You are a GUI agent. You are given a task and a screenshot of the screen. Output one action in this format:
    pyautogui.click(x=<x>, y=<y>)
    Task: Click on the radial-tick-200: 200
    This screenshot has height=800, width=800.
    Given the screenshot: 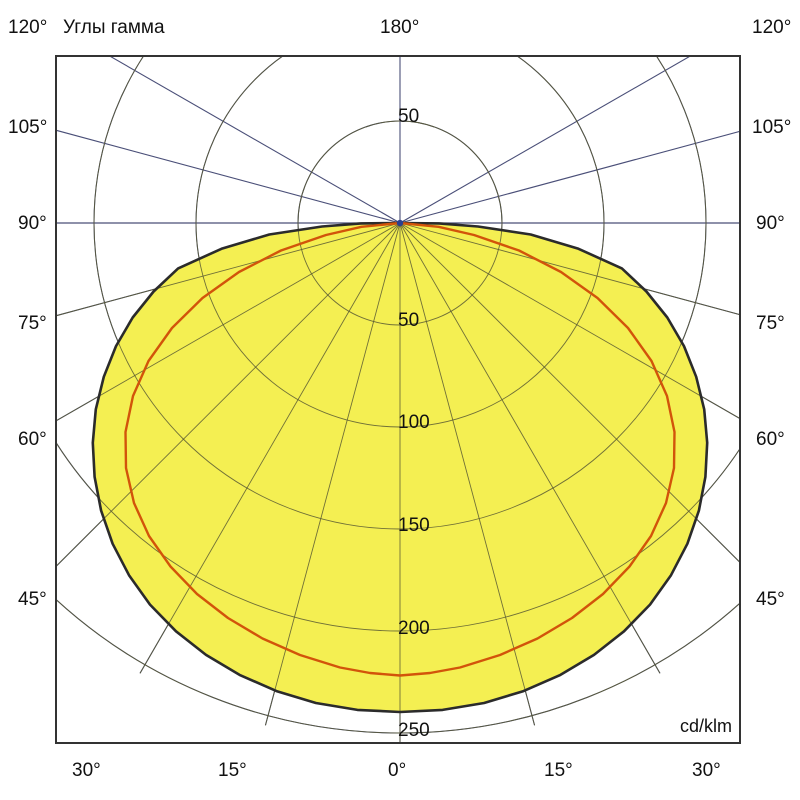 What is the action you would take?
    pyautogui.click(x=414, y=628)
    